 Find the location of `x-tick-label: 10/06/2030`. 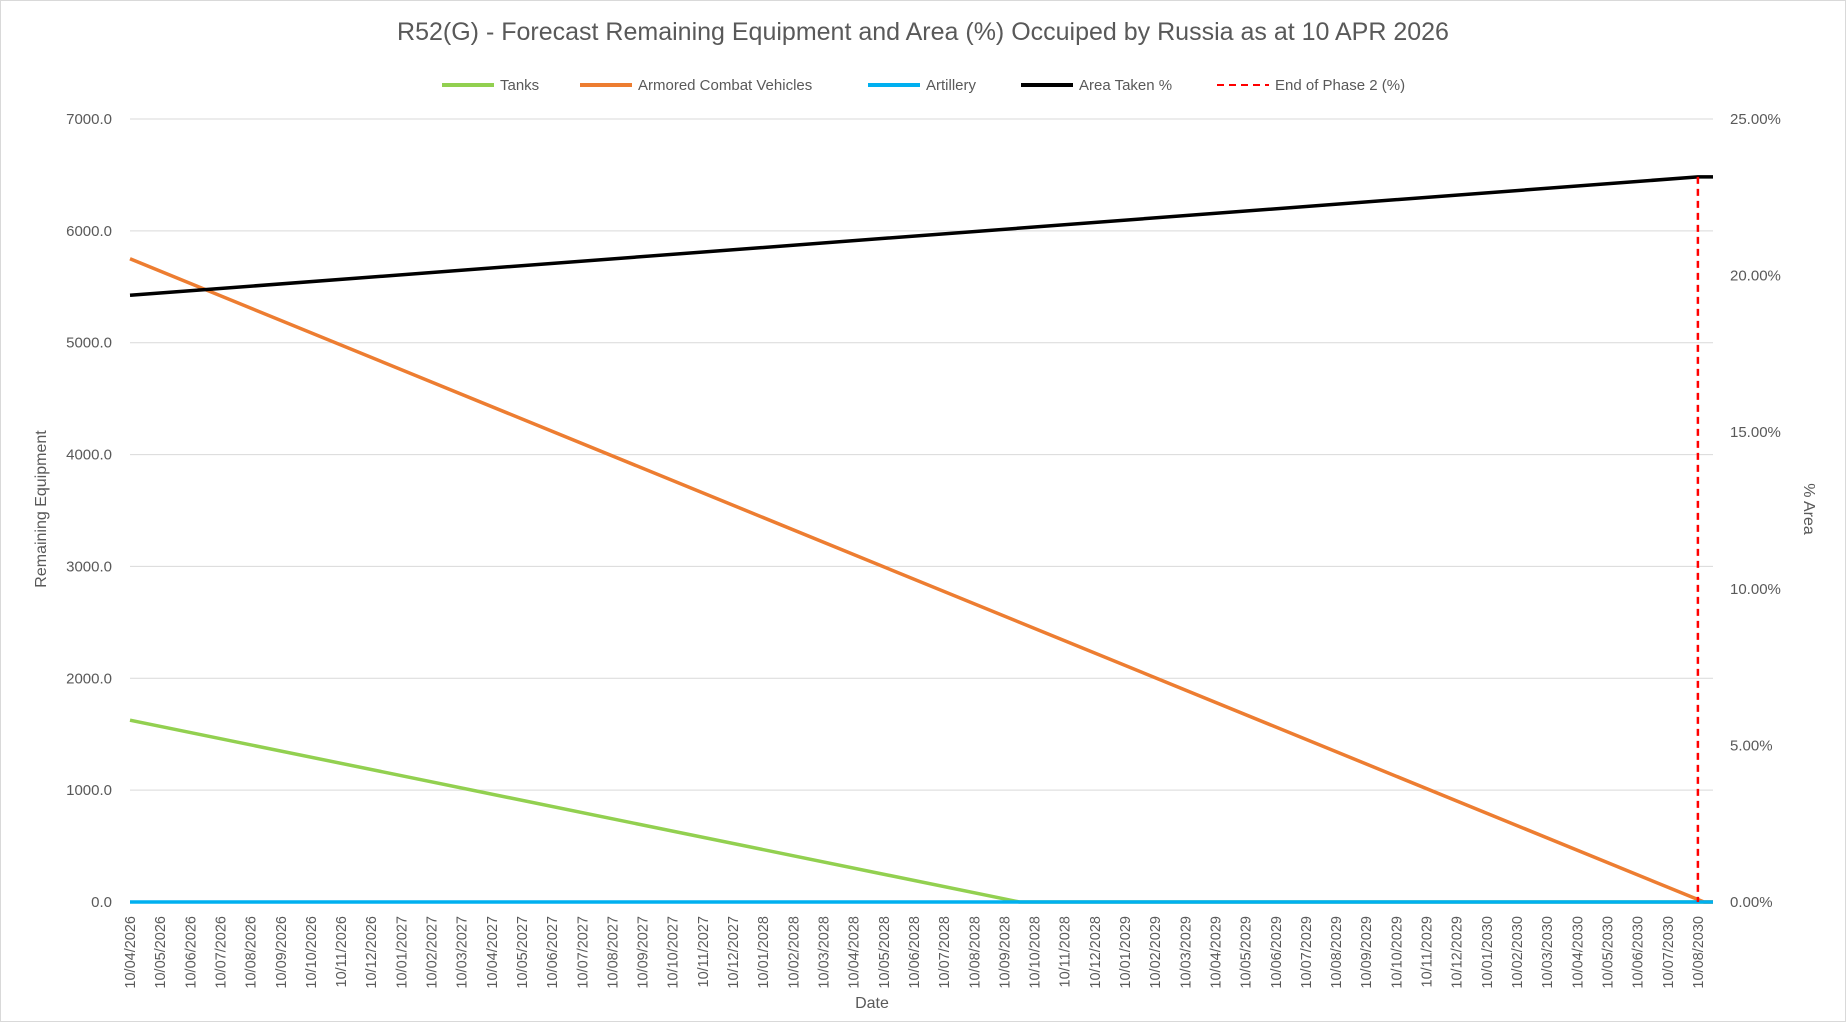

x-tick-label: 10/06/2030 is located at coordinates (1639, 952).